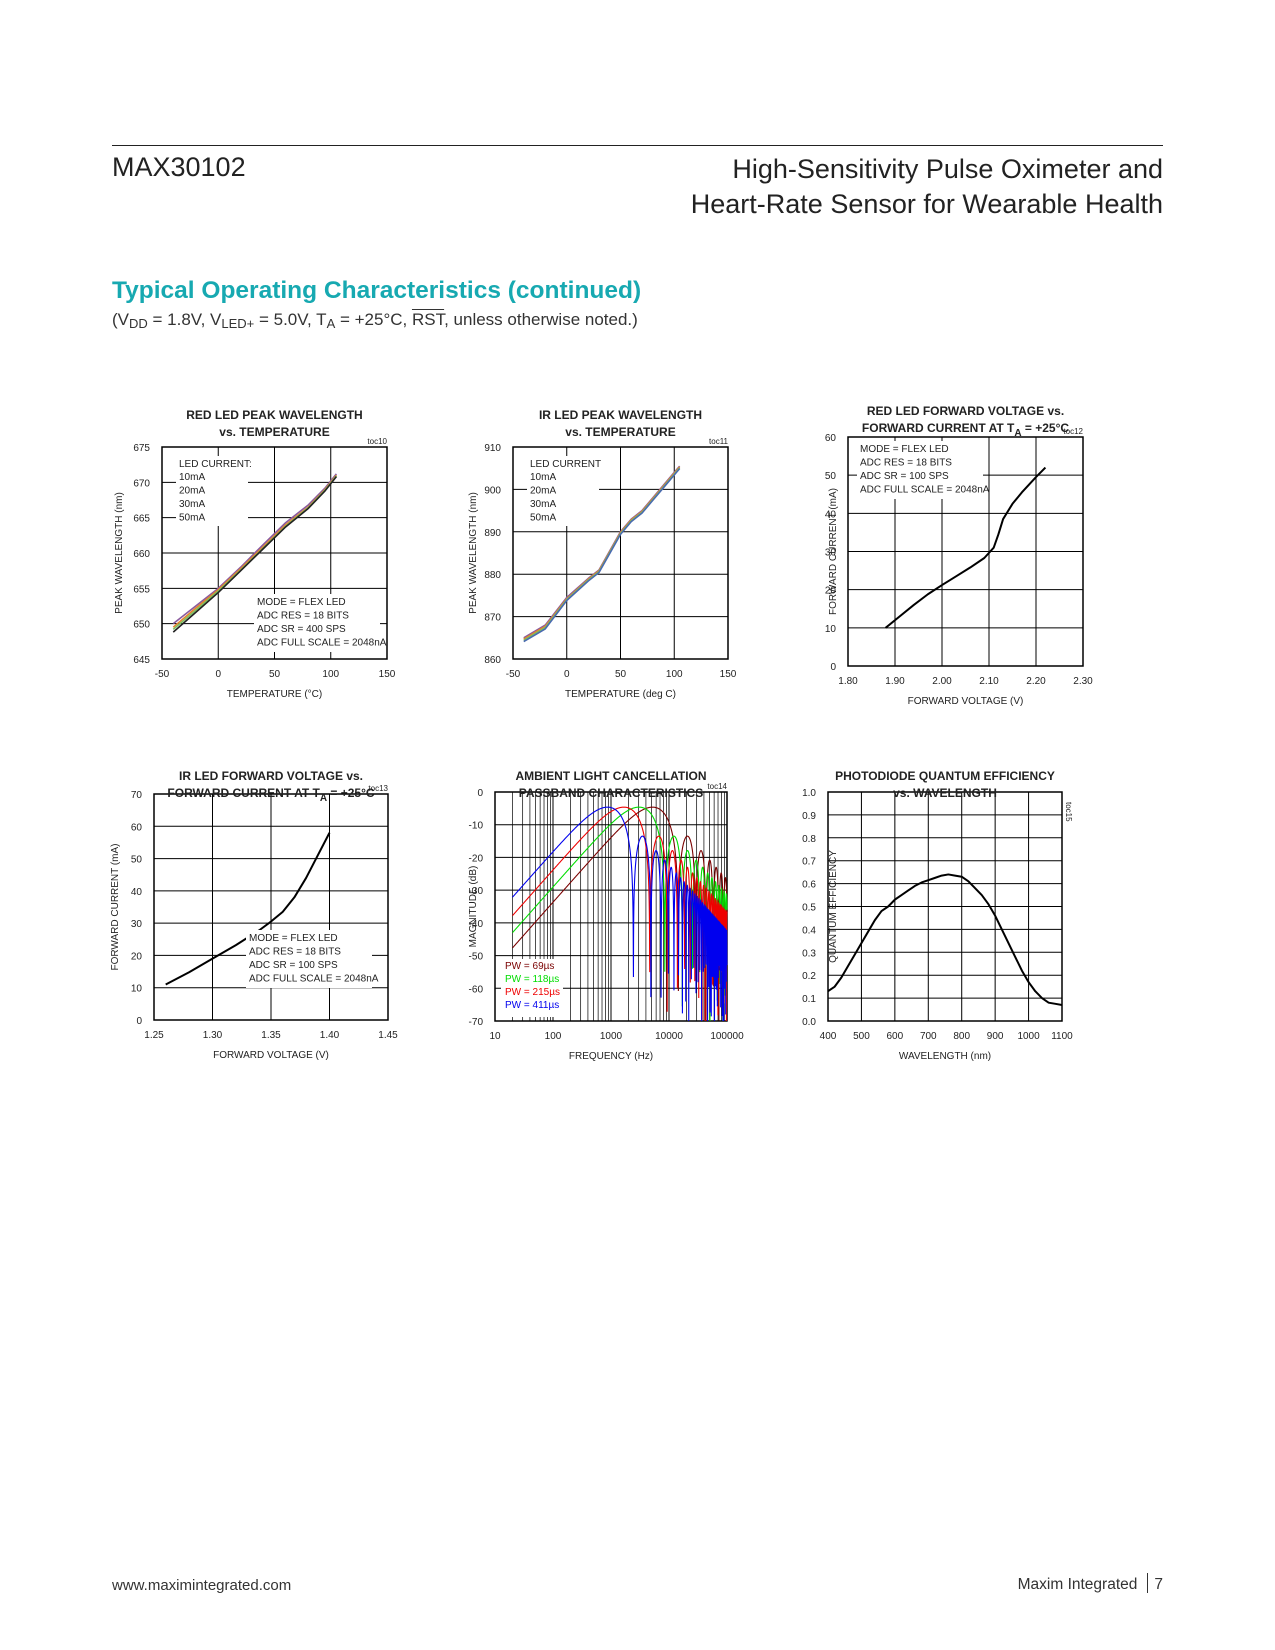 Image resolution: width=1275 pixels, height=1650 pixels. Describe the element at coordinates (115, 906) in the screenshot. I see `chart3-ylabel: FORWARD CURRENT (mA)` at that location.